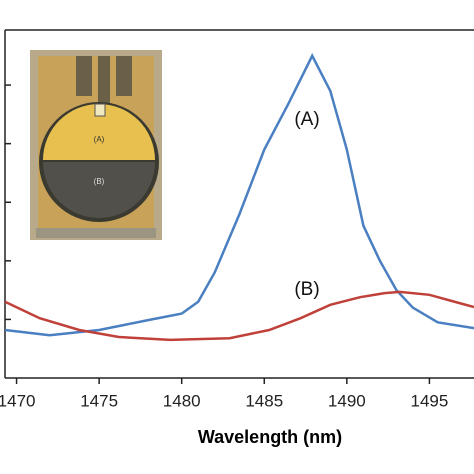  Describe the element at coordinates (99, 139) in the screenshot. I see `inset-label: (A)` at that location.